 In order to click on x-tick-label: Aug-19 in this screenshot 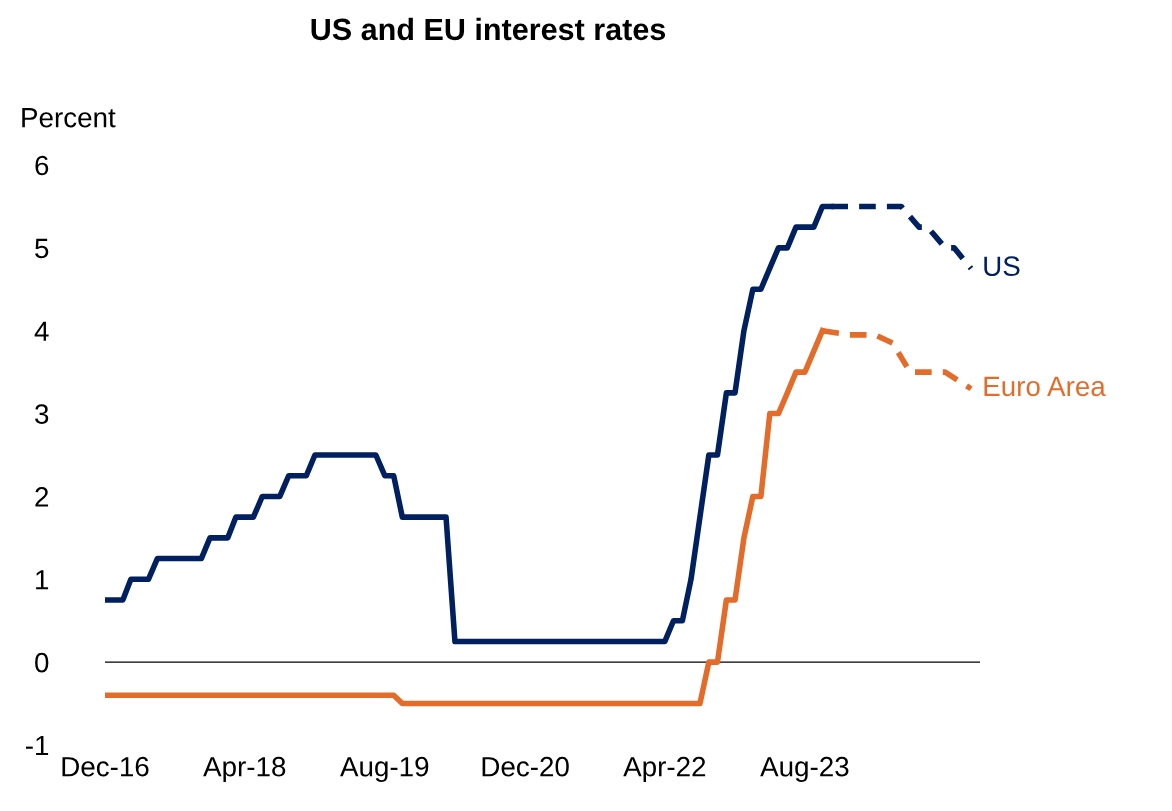, I will do `click(384, 769)`.